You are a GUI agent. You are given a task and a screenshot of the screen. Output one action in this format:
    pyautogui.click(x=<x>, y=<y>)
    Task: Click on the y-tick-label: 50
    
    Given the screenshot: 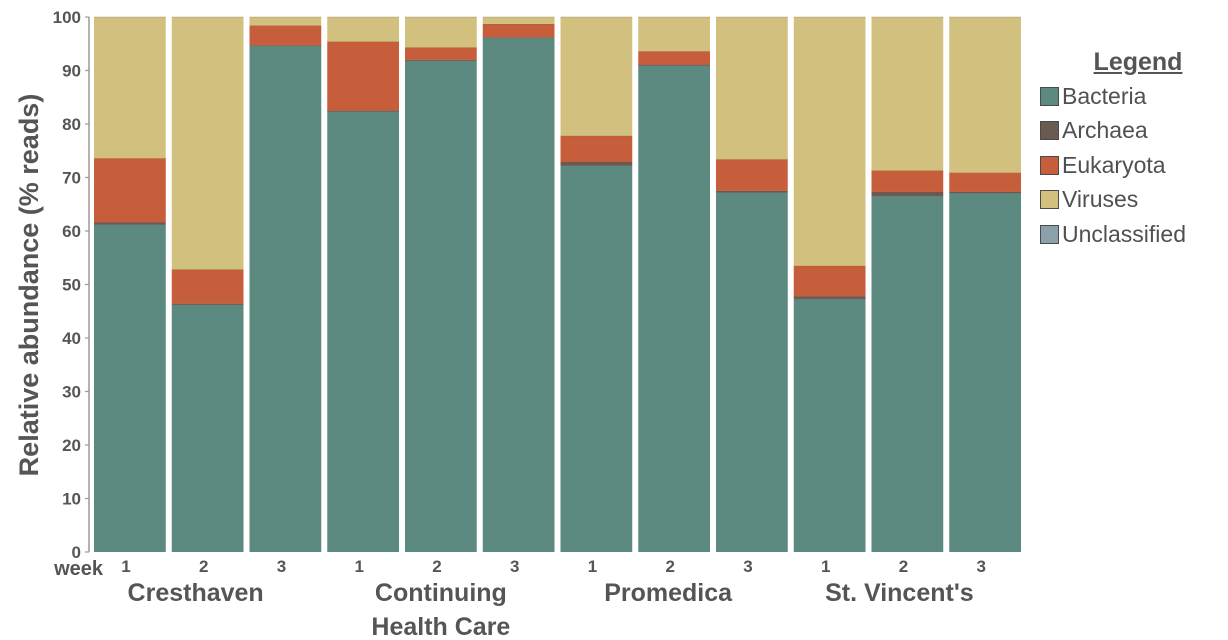 What is the action you would take?
    pyautogui.click(x=71, y=285)
    